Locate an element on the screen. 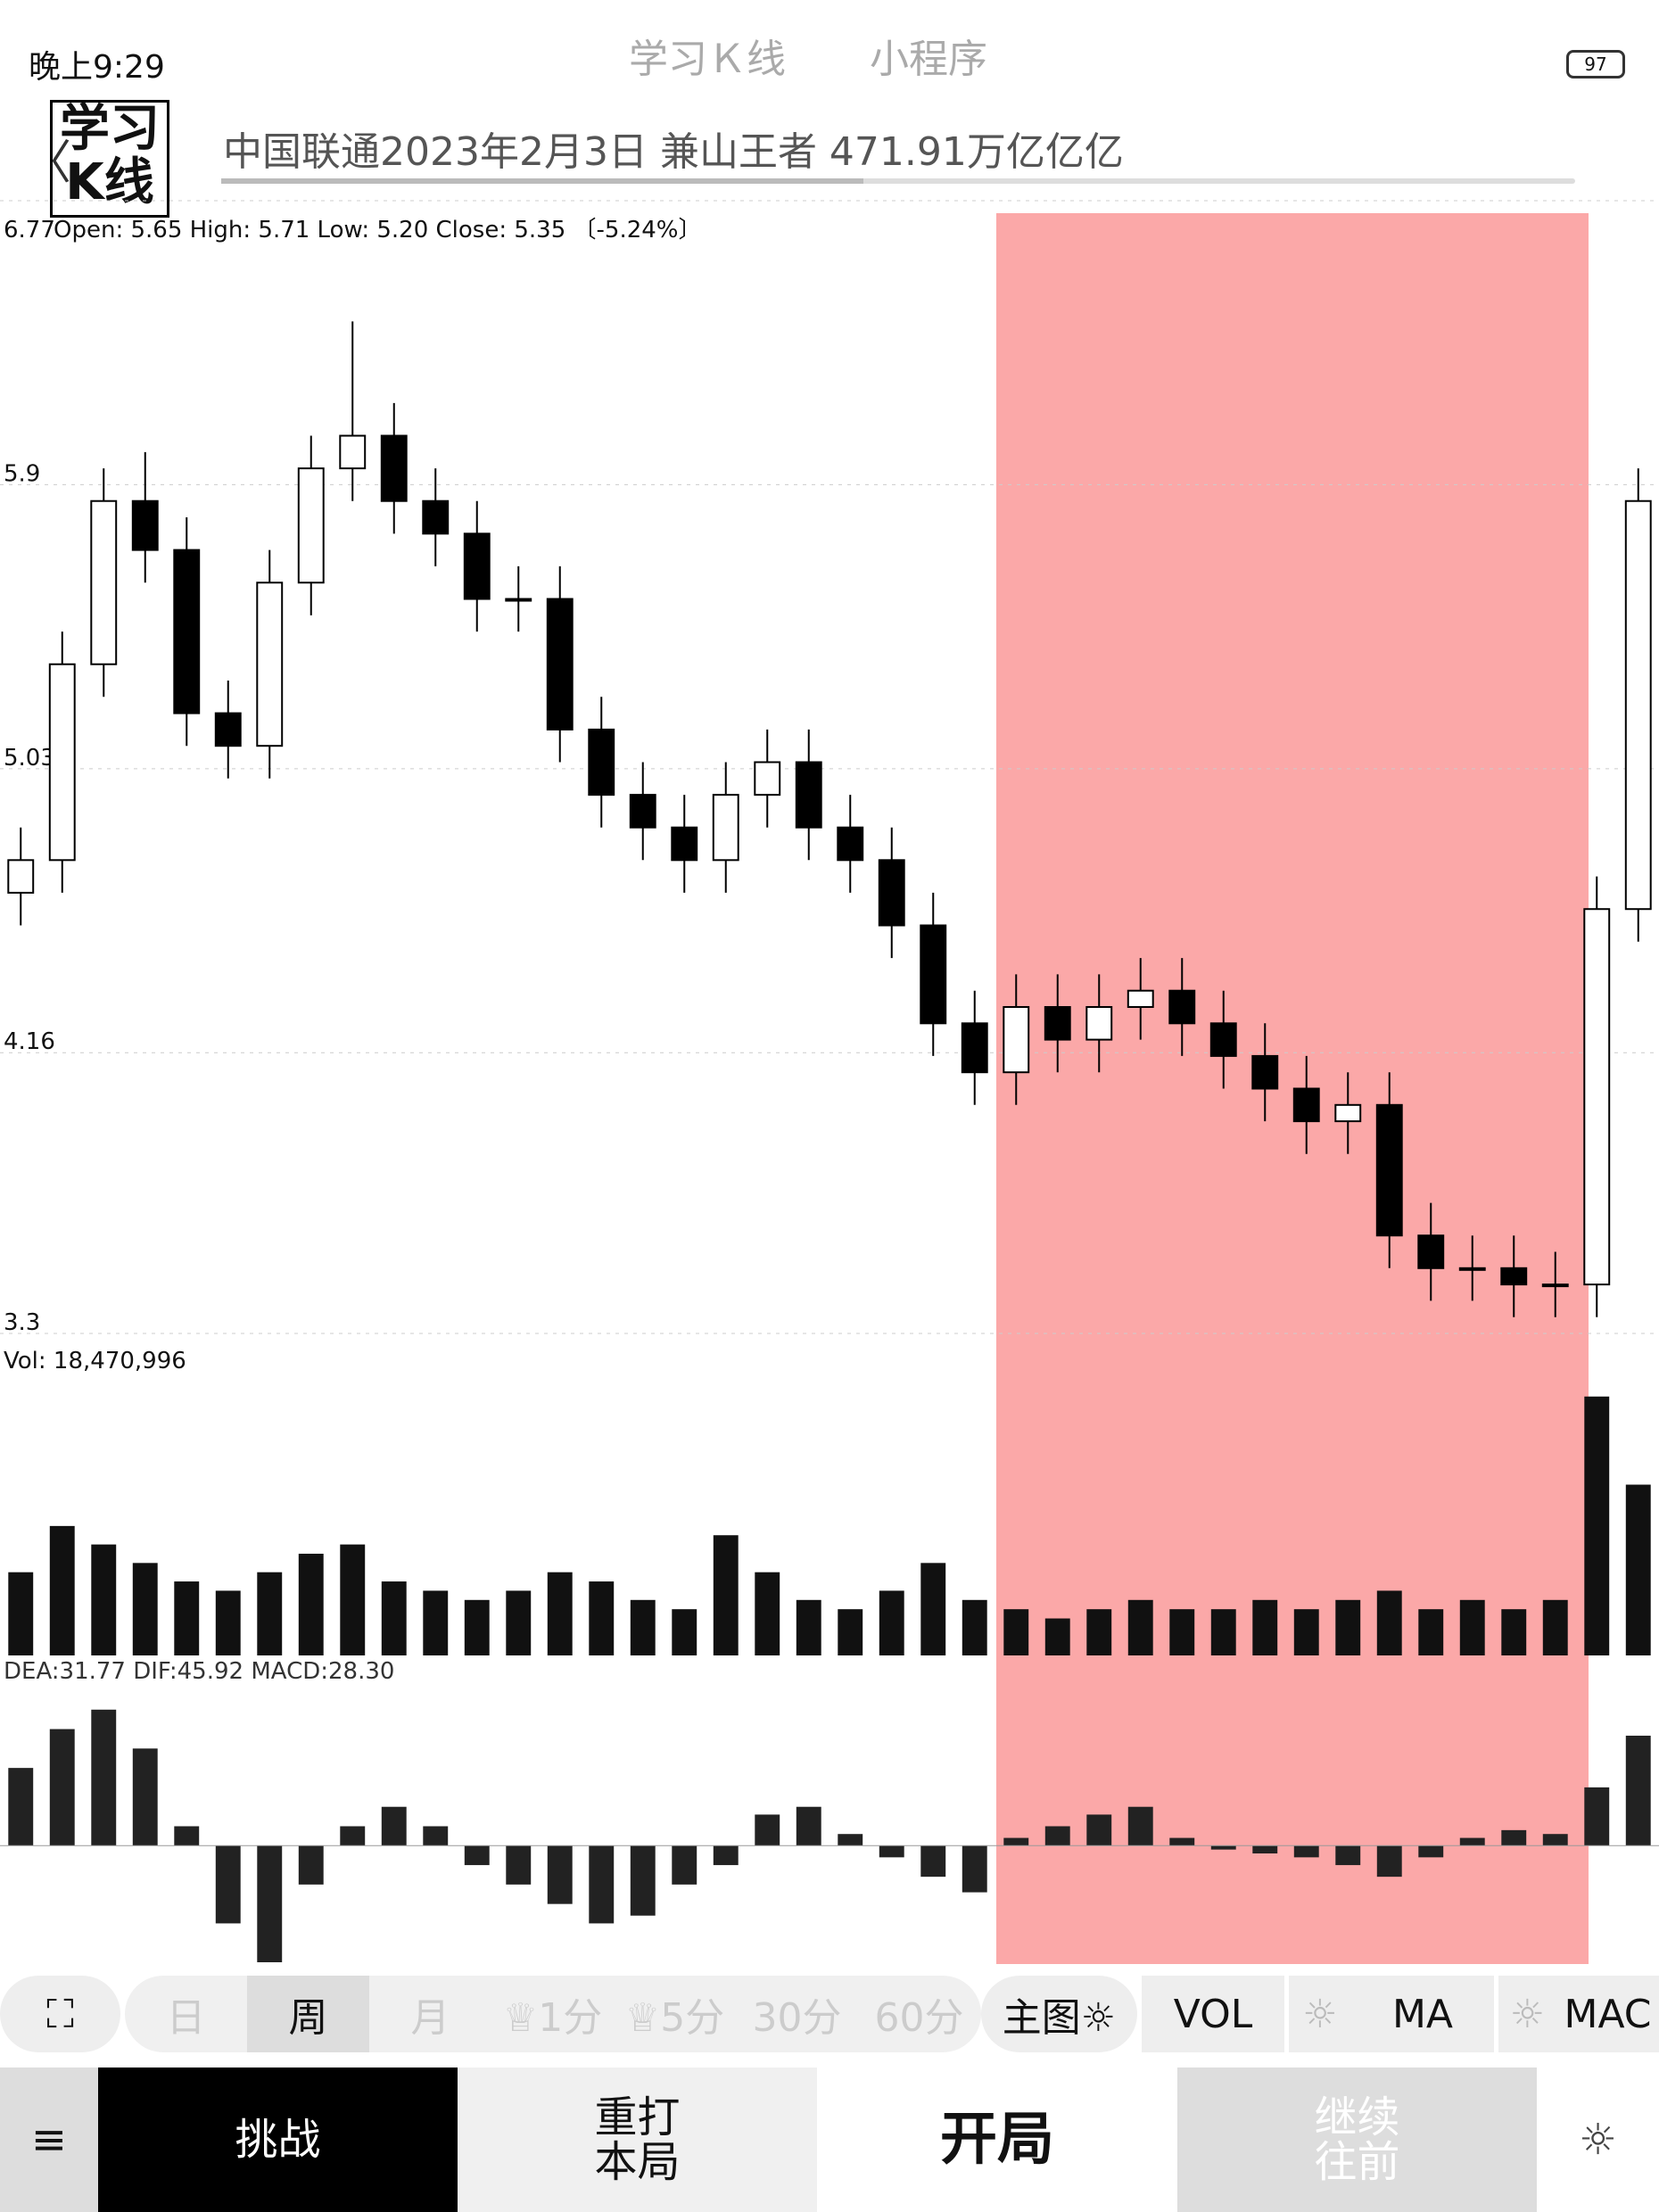 This screenshot has width=1659, height=2212. continue-button: 继续 往前 is located at coordinates (1357, 2140).